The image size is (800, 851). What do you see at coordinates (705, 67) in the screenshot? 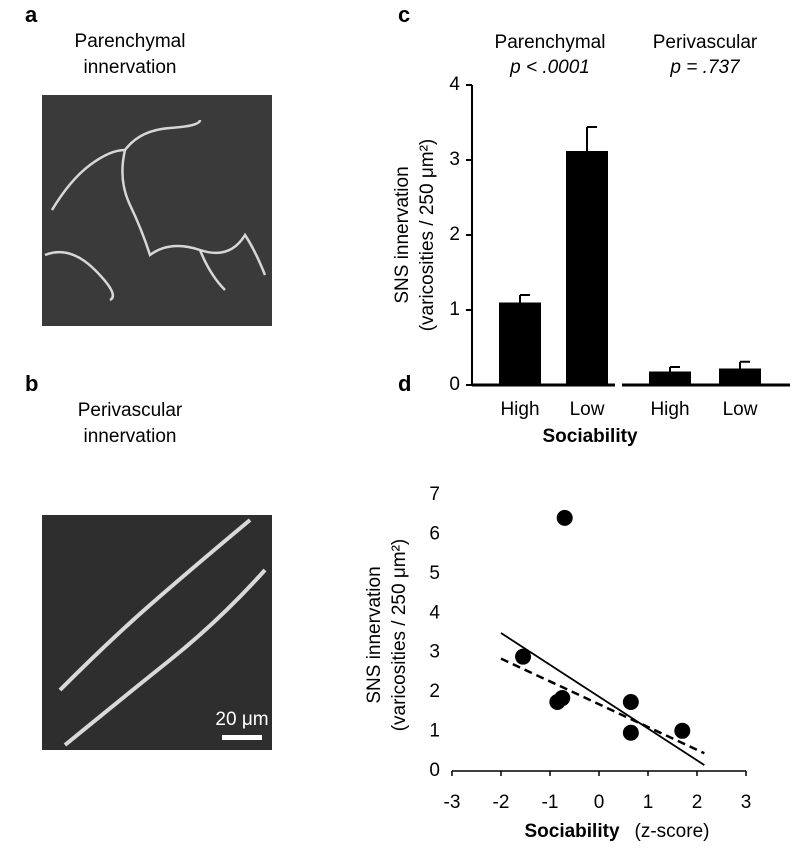
I see `group-annotation: p = .737` at bounding box center [705, 67].